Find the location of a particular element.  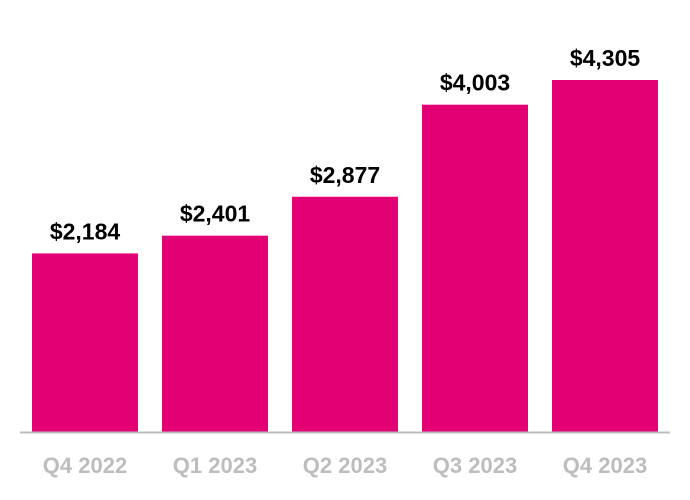

category-label-0: Q4 2022 is located at coordinates (85, 465).